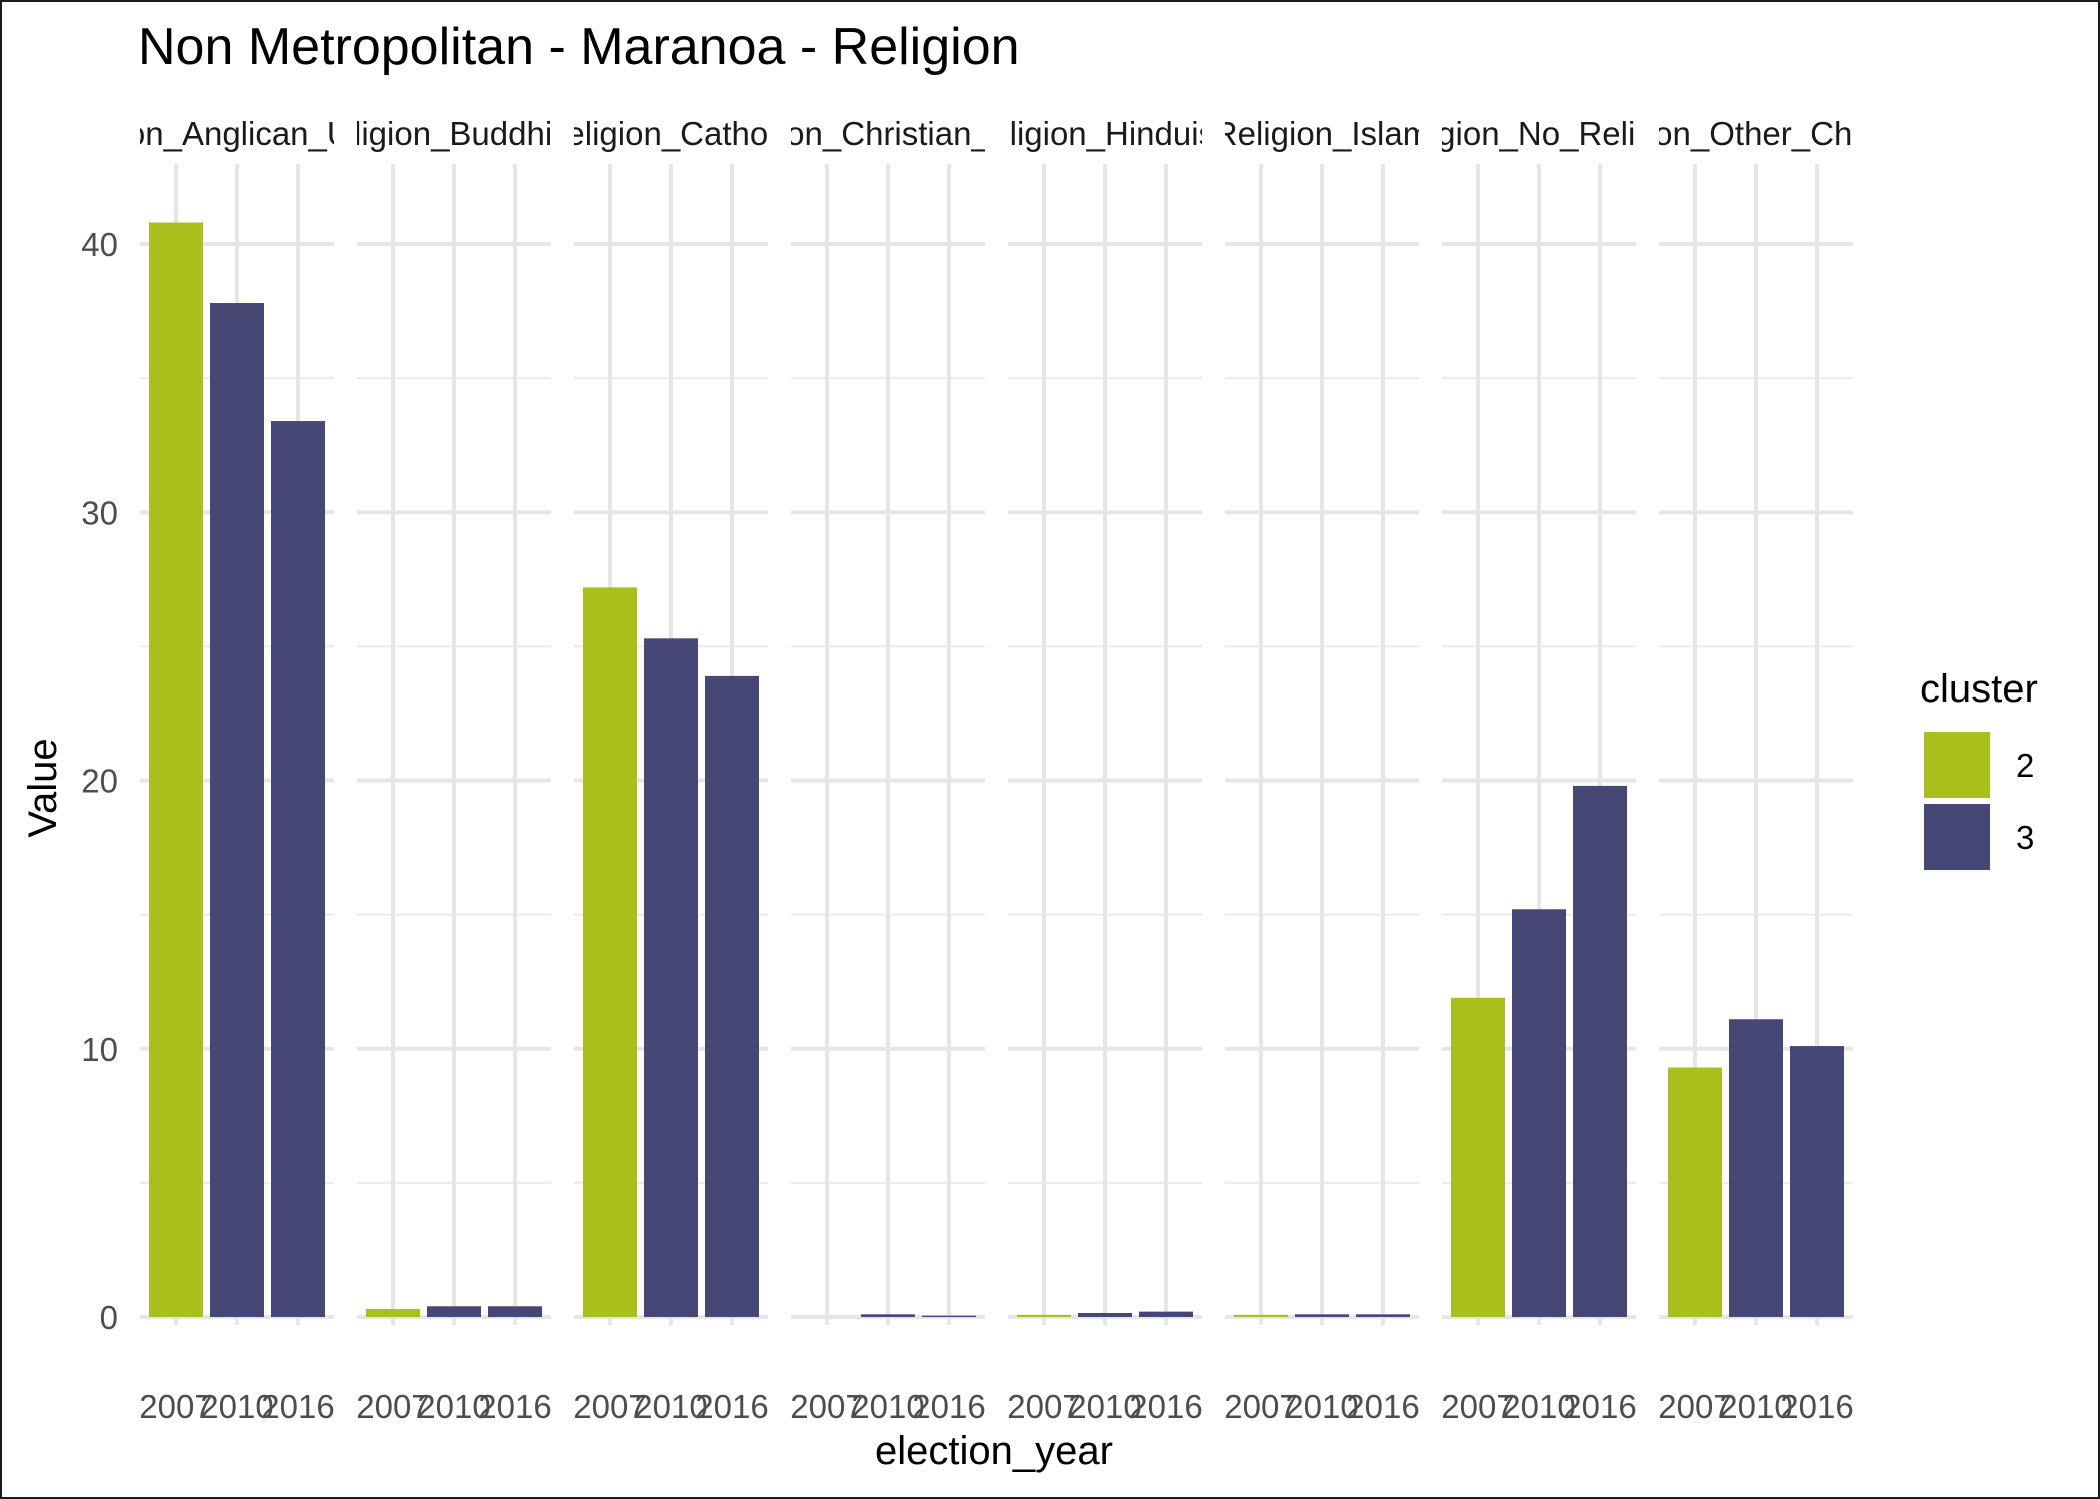 The width and height of the screenshot is (2100, 1499). Describe the element at coordinates (109, 1317) in the screenshot. I see `y-tick-label: 0` at that location.